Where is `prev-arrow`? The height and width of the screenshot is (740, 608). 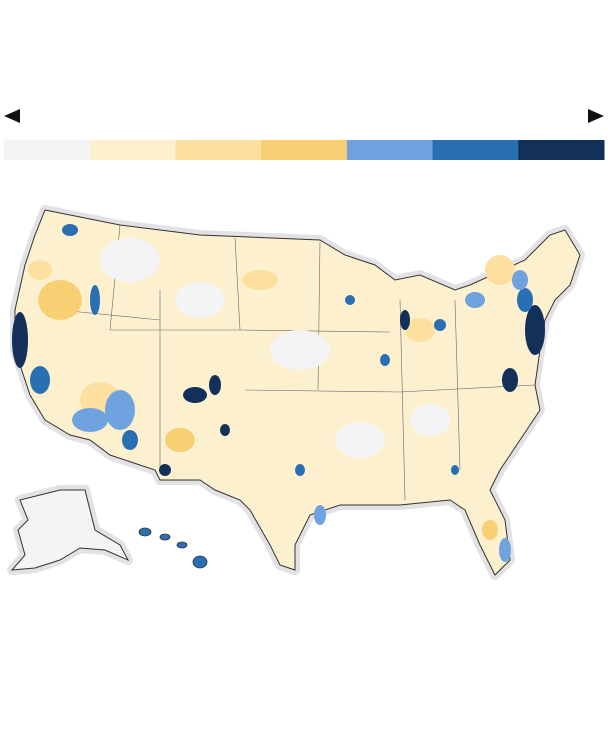
prev-arrow is located at coordinates (12, 116).